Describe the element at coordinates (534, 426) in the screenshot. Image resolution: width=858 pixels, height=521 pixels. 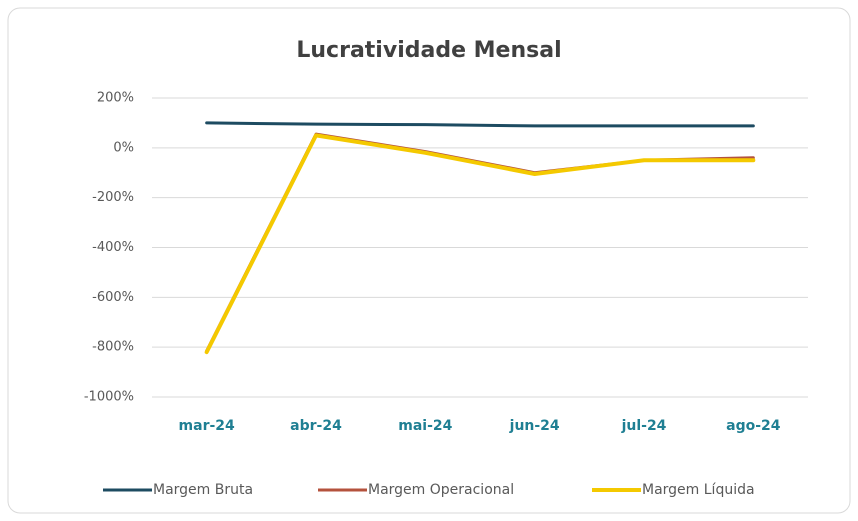
I see `x-tick-label: jun-24` at that location.